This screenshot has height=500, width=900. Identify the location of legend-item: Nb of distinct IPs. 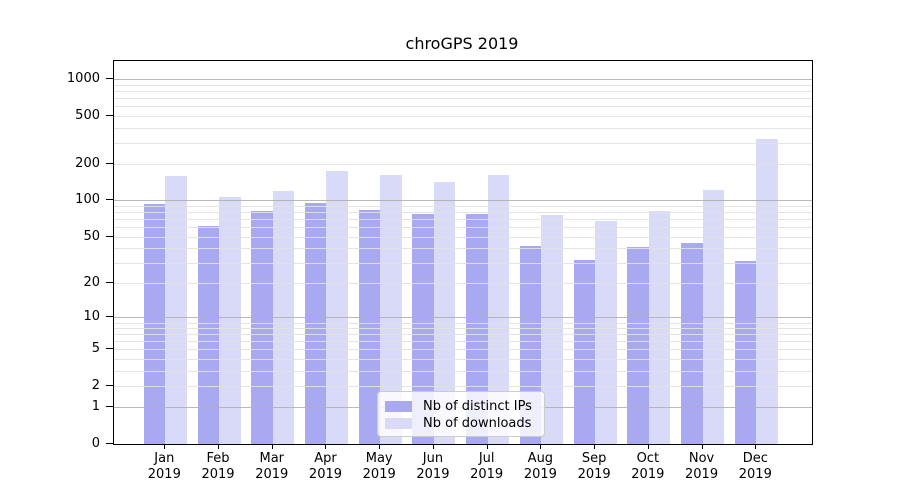
(460, 406).